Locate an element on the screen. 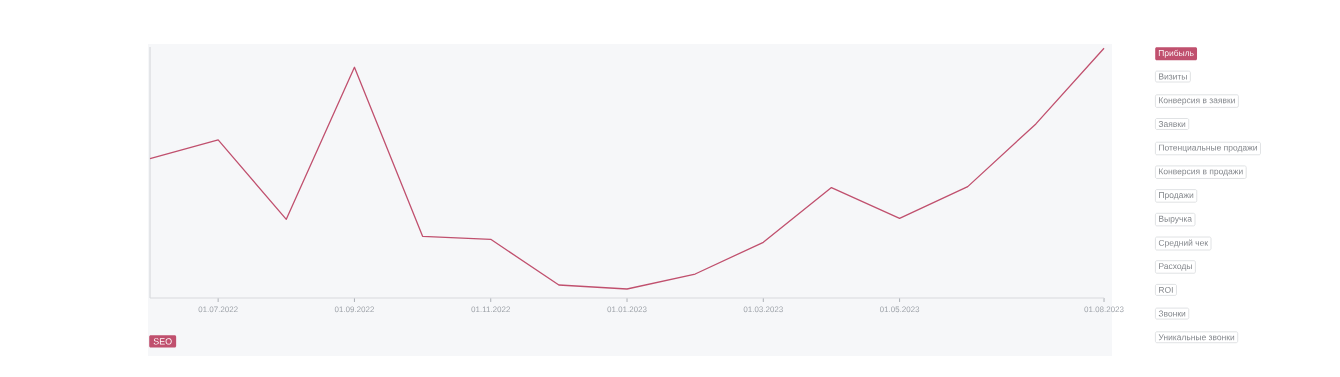 The image size is (1340, 377). text: Потенциальные продажи is located at coordinates (1208, 148).